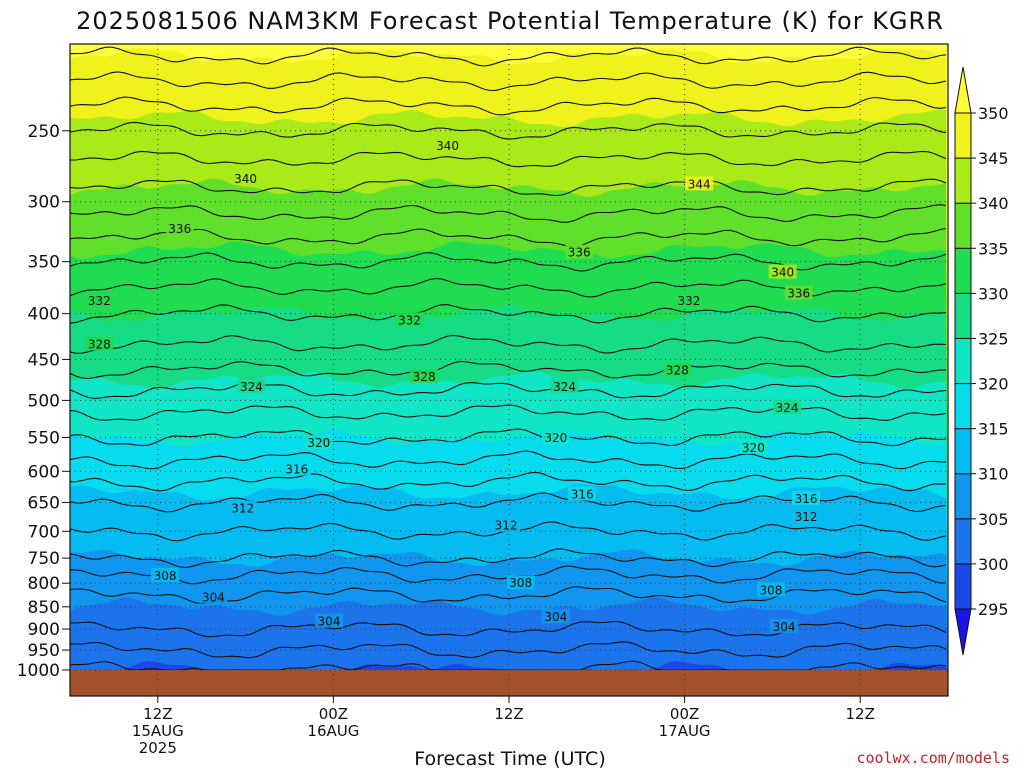 Image resolution: width=1024 pixels, height=768 pixels. Describe the element at coordinates (981, 361) in the screenshot. I see `colorbar: 295 300 305 310 315 320 325 330 335 340 345 350` at that location.